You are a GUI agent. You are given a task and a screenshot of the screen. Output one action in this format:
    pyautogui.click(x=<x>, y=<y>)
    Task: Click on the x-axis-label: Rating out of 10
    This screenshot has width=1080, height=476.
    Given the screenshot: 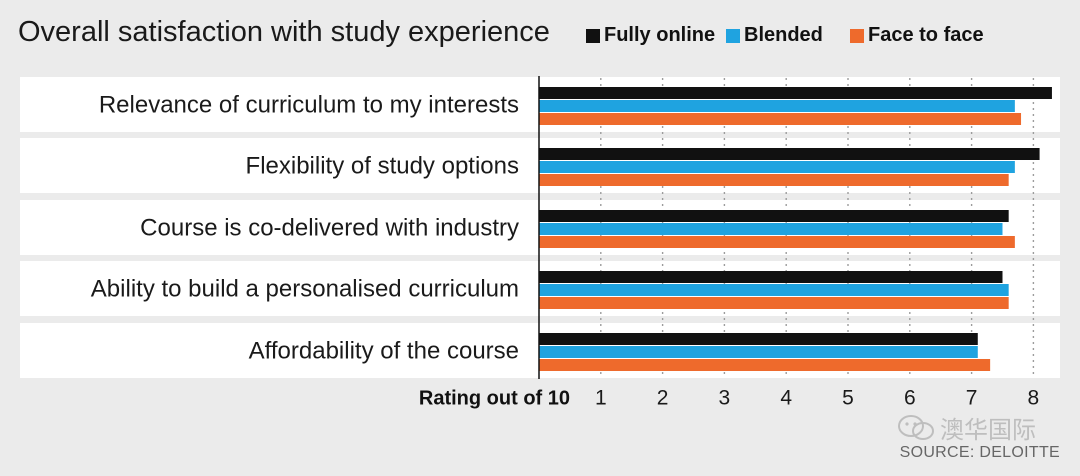 What is the action you would take?
    pyautogui.click(x=494, y=398)
    